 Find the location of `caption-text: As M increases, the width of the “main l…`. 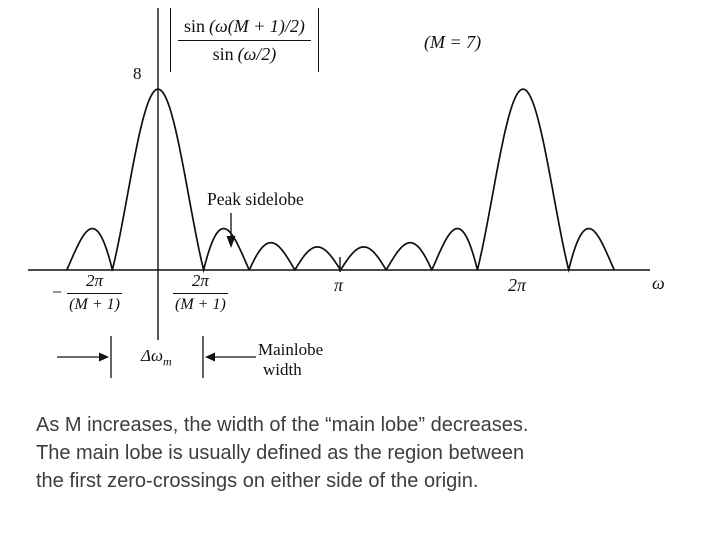

caption-text: As M increases, the width of the “main l… is located at coordinates (366, 453).